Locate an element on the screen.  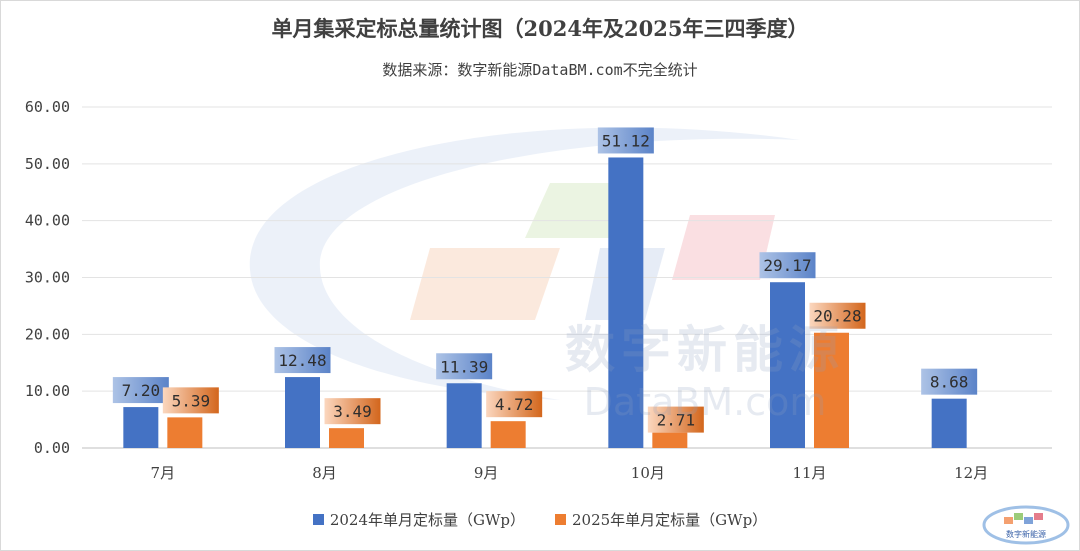
data-label: 51.12 is located at coordinates (626, 140).